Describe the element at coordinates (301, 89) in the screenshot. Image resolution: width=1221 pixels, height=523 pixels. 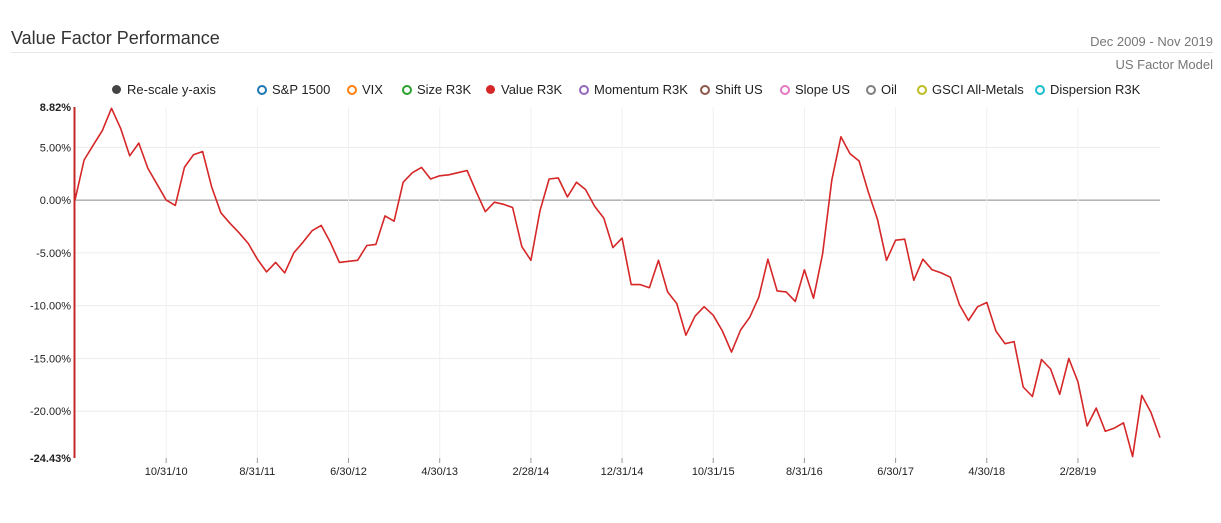
I see `legend-label: S&P 1500` at that location.